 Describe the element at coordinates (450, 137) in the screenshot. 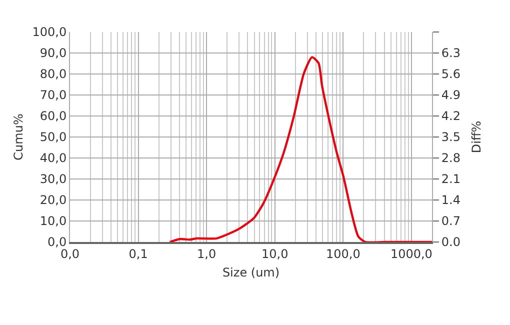

I see `y2-tick-label: 3.5` at that location.